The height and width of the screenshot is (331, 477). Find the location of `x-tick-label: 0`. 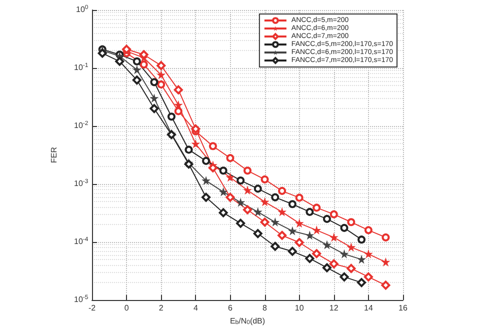

x-tick-label: 0 is located at coordinates (127, 308).